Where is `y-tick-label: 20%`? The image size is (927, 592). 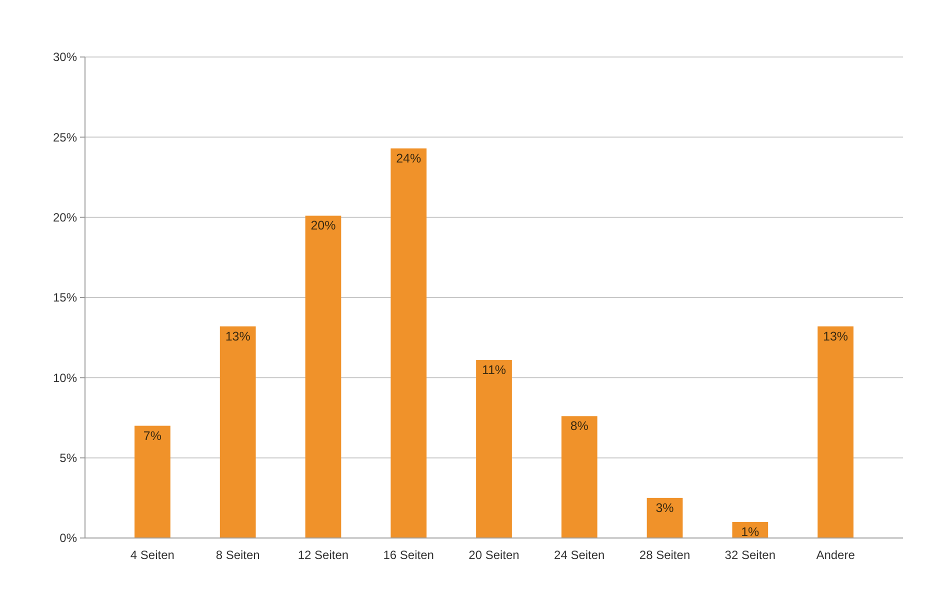 y-tick-label: 20% is located at coordinates (65, 217).